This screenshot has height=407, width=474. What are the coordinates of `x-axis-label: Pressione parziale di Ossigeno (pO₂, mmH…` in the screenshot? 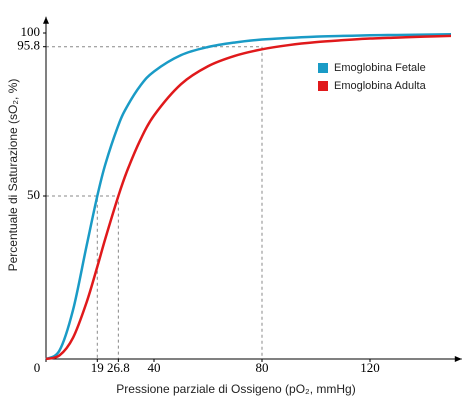 It's located at (235, 389).